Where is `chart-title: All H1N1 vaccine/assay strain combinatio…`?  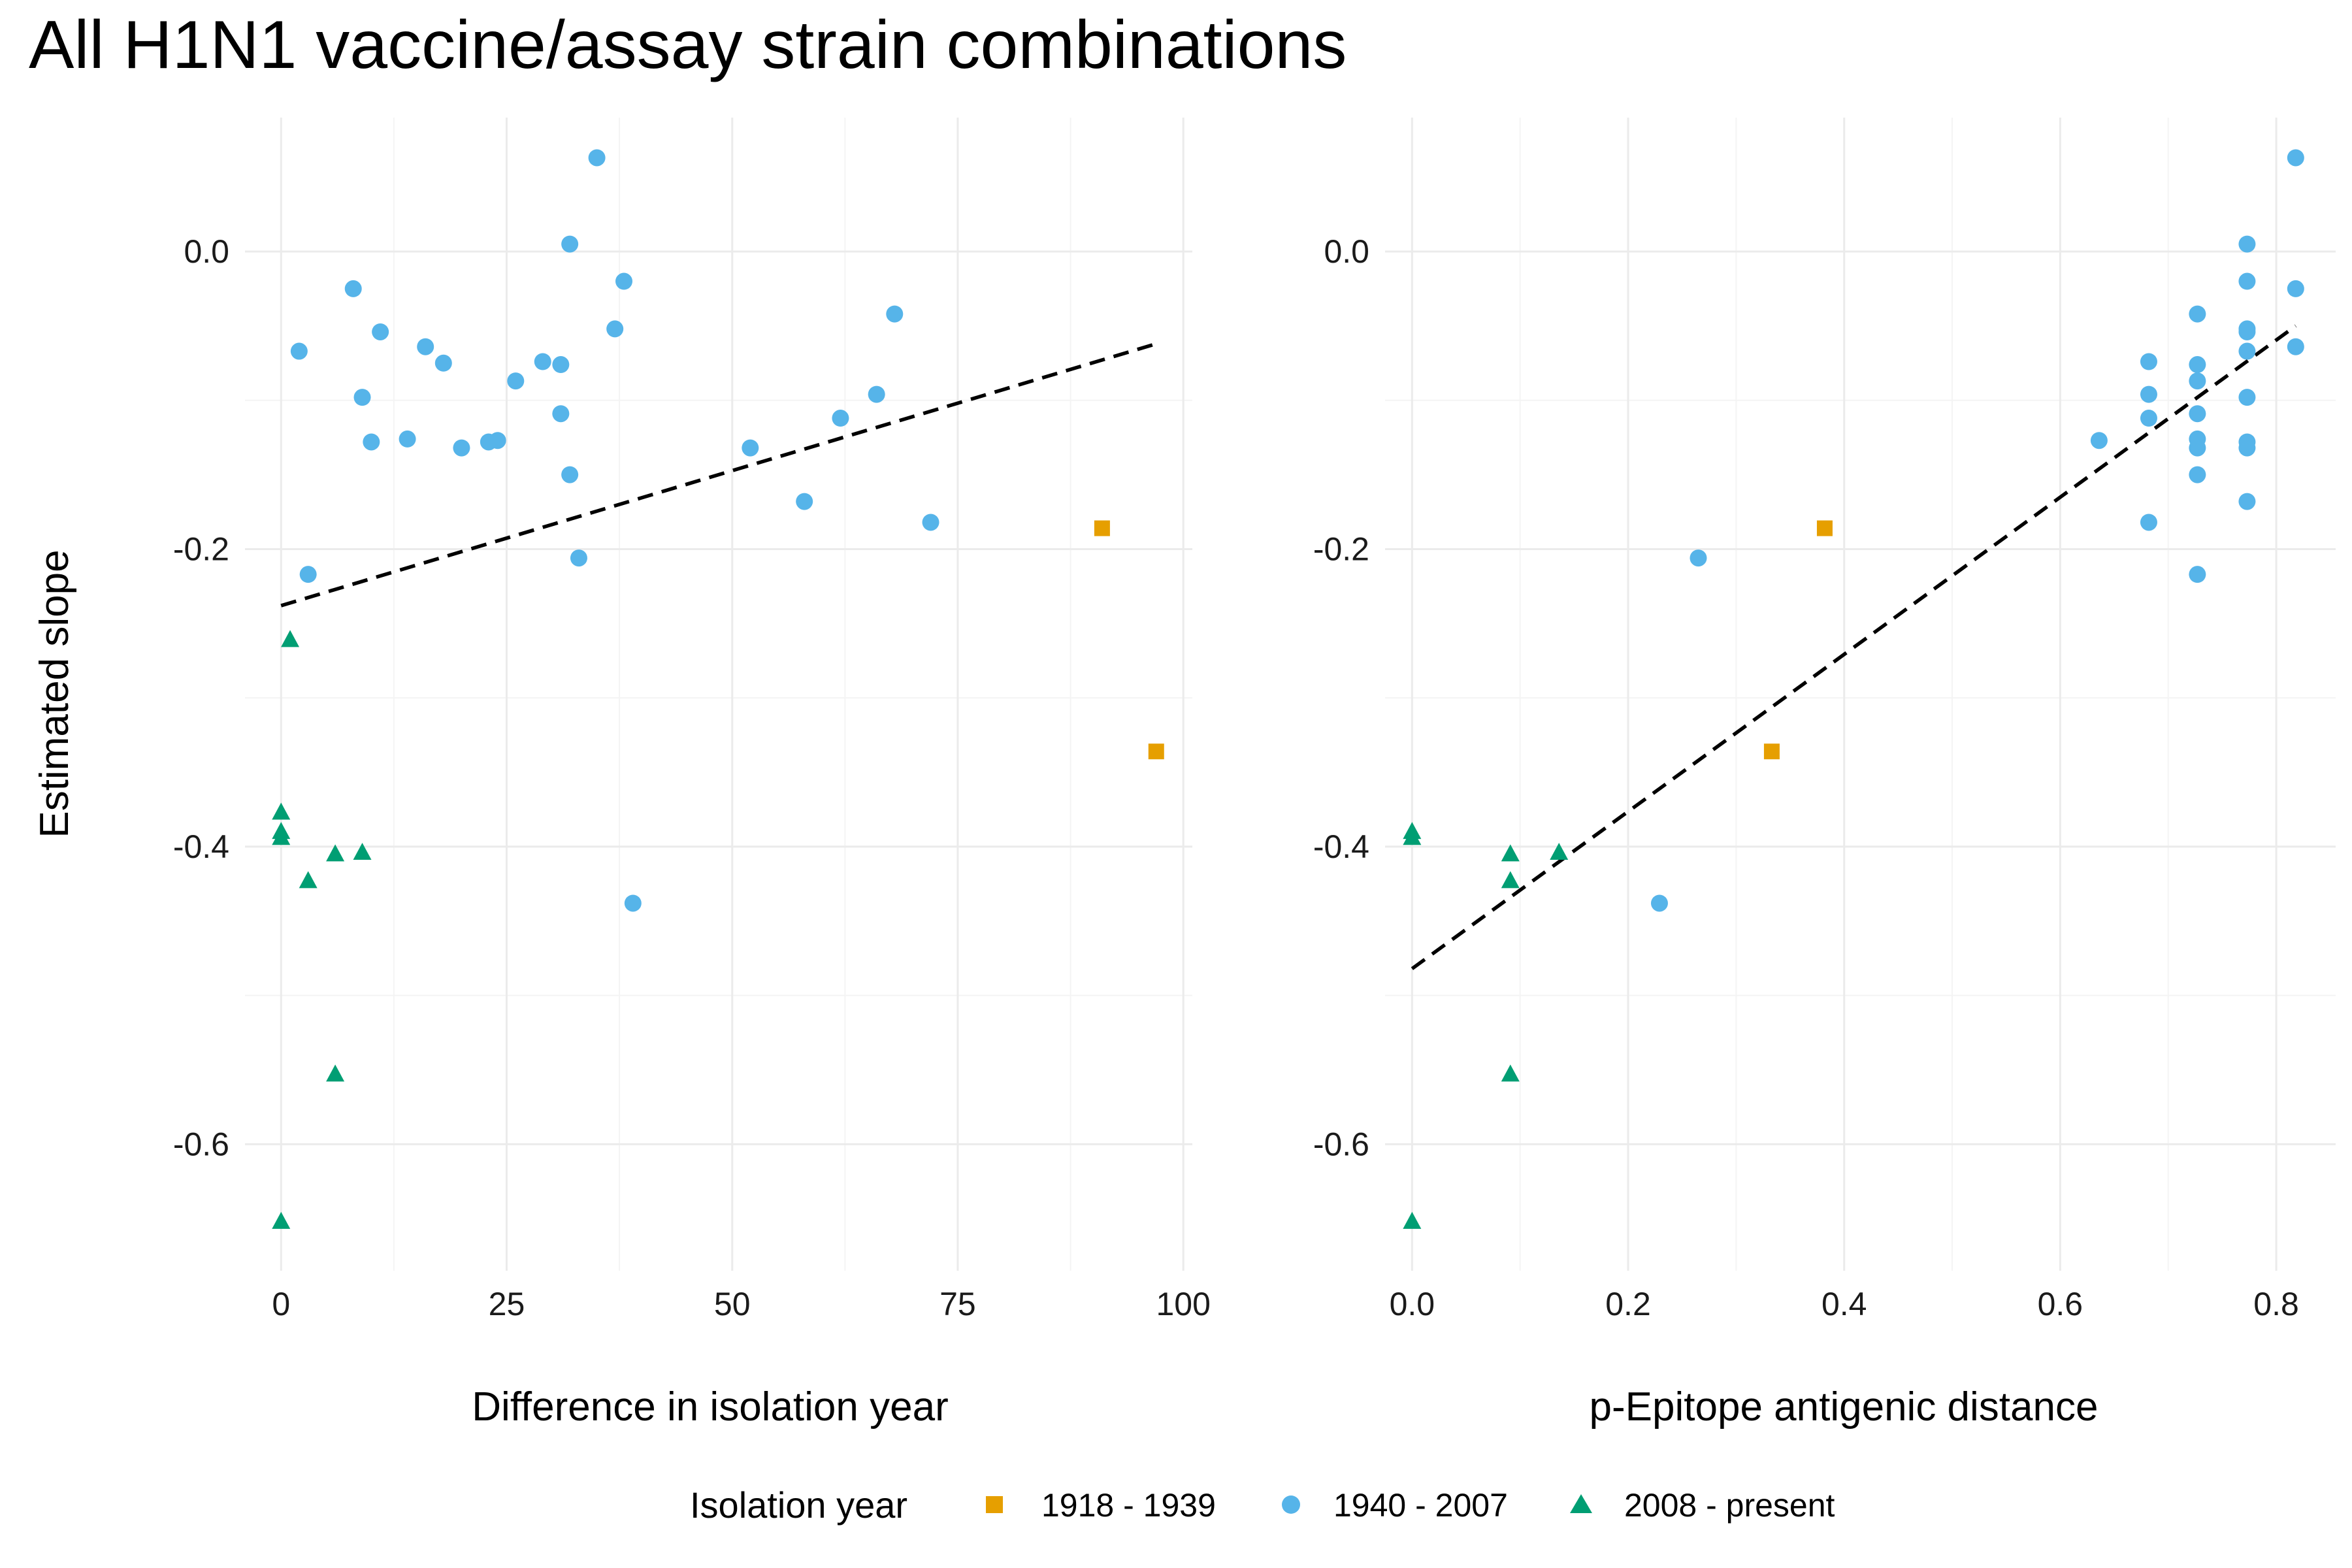 chart-title: All H1N1 vaccine/assay strain combinatio… is located at coordinates (688, 45).